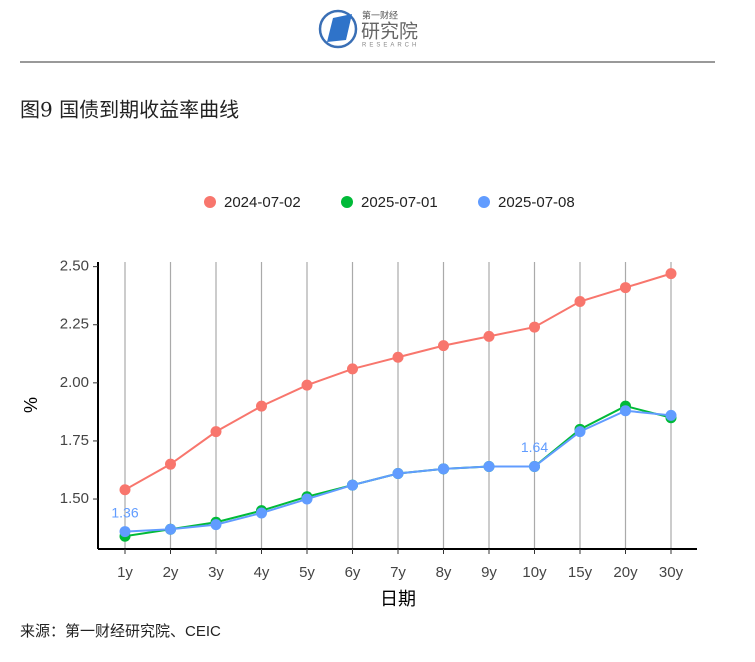 This screenshot has width=755, height=662. I want to click on x-tick-label: 2y, so click(171, 572).